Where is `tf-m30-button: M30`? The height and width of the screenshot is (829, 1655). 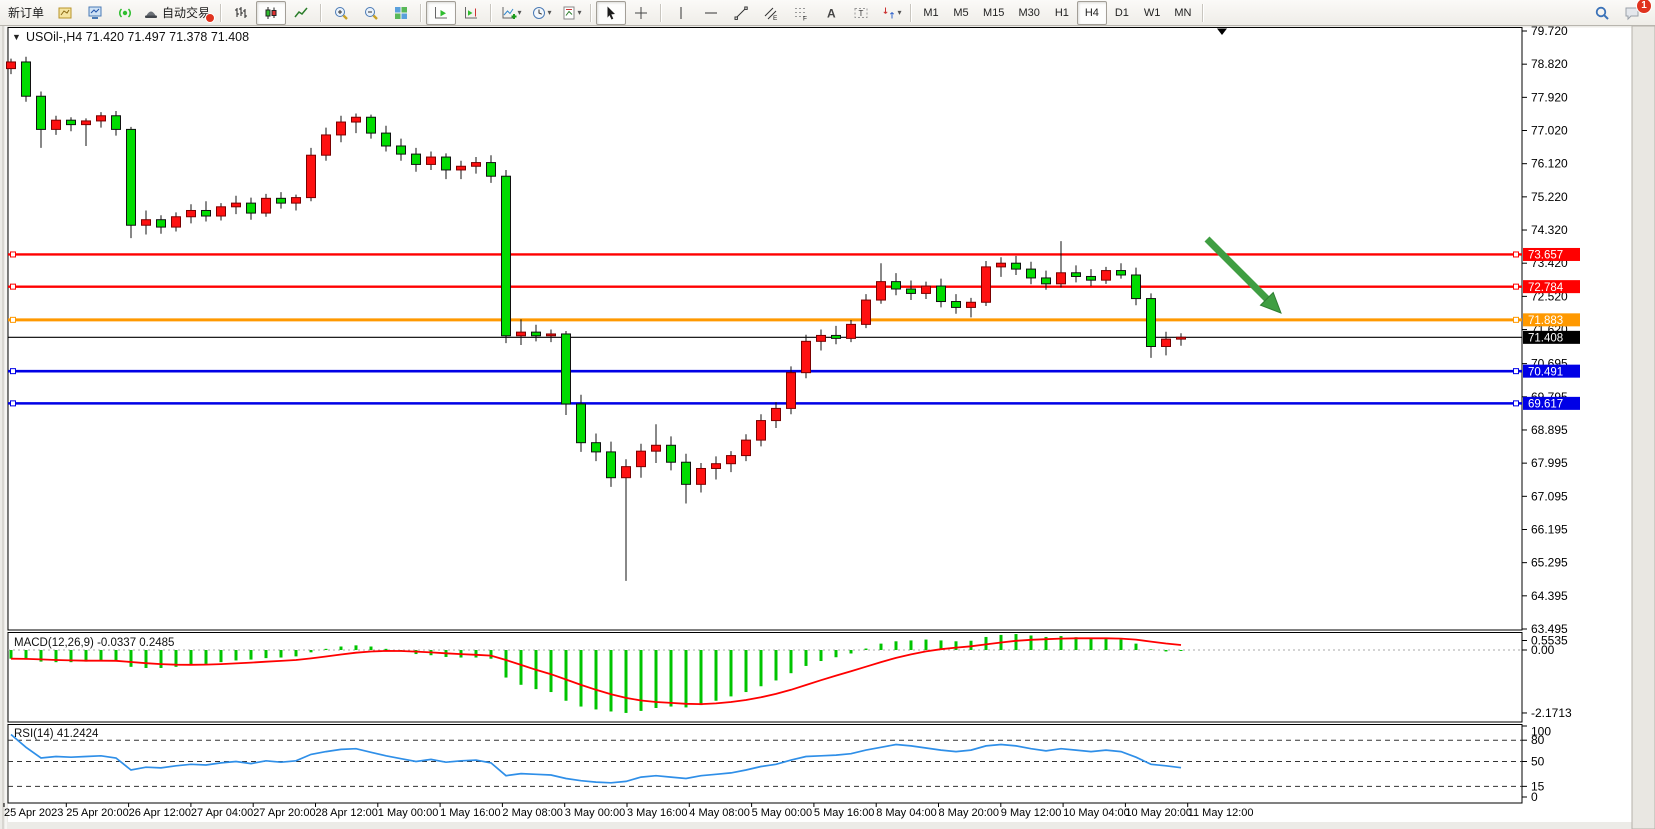 tf-m30-button: M30 is located at coordinates (1028, 13).